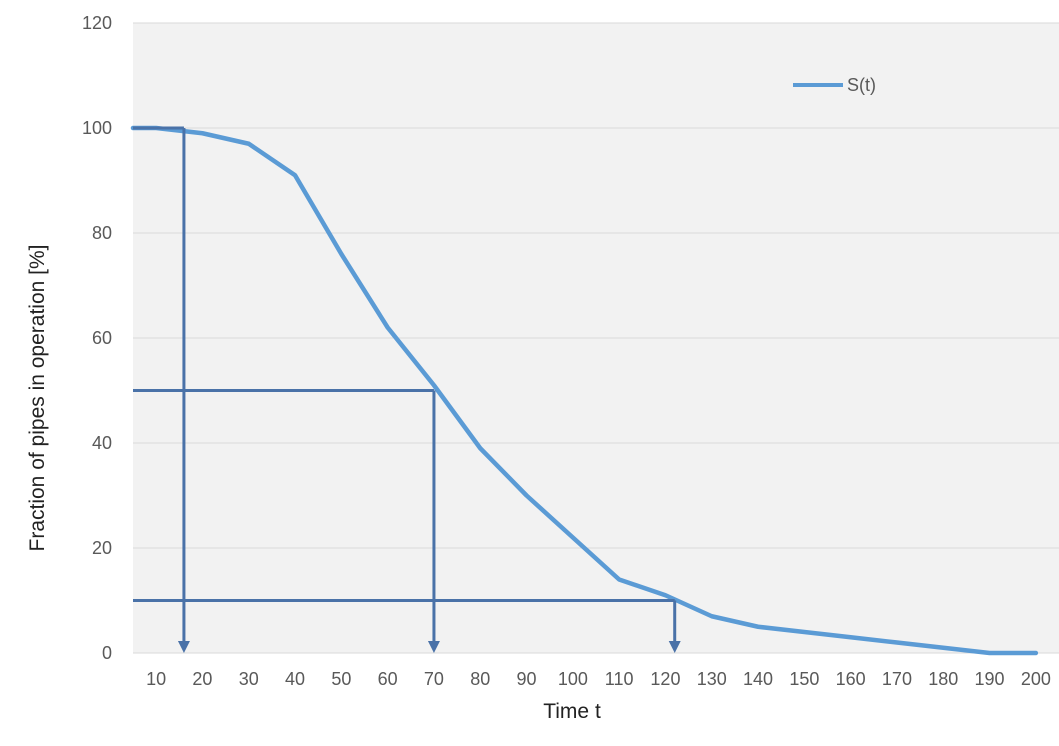  What do you see at coordinates (527, 679) in the screenshot?
I see `x-tick-label: 90` at bounding box center [527, 679].